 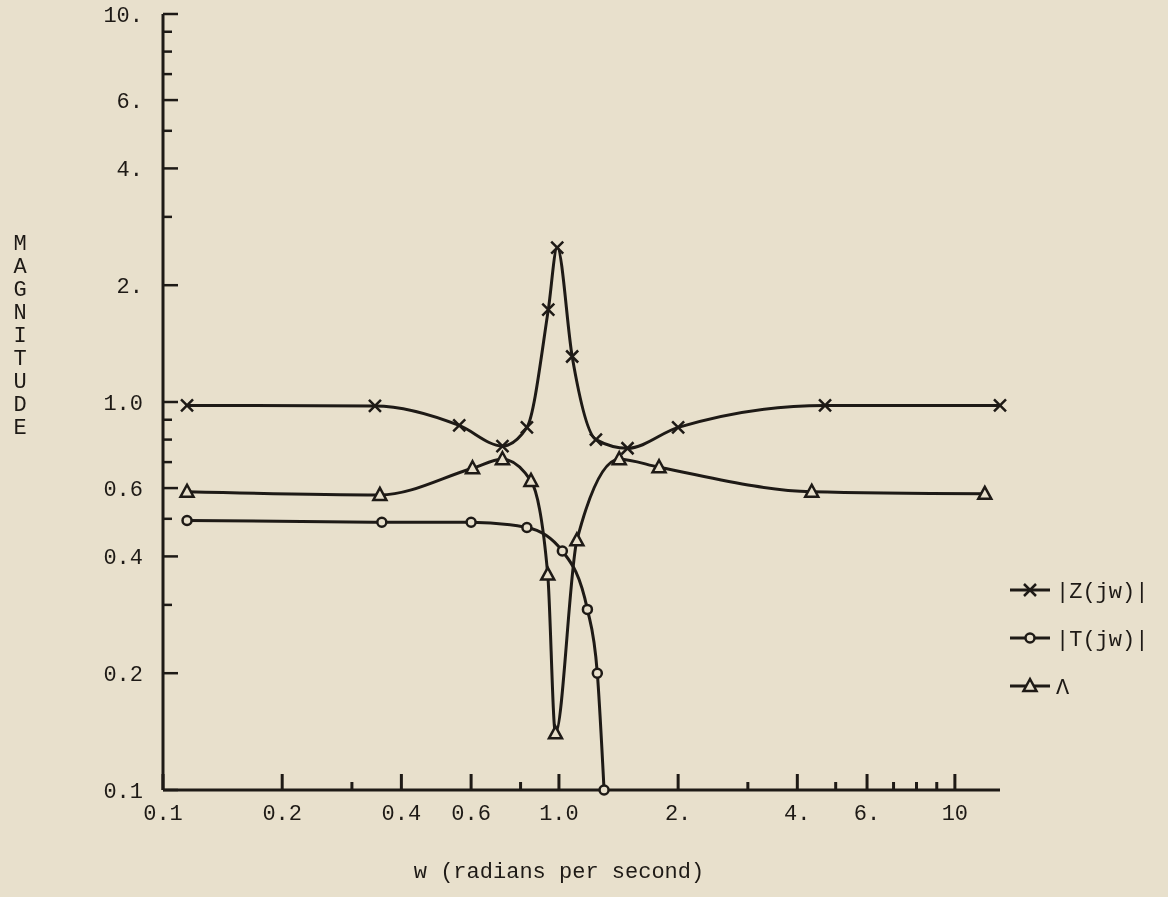 What do you see at coordinates (123, 675) in the screenshot?
I see `y-tick-label: 0.2` at bounding box center [123, 675].